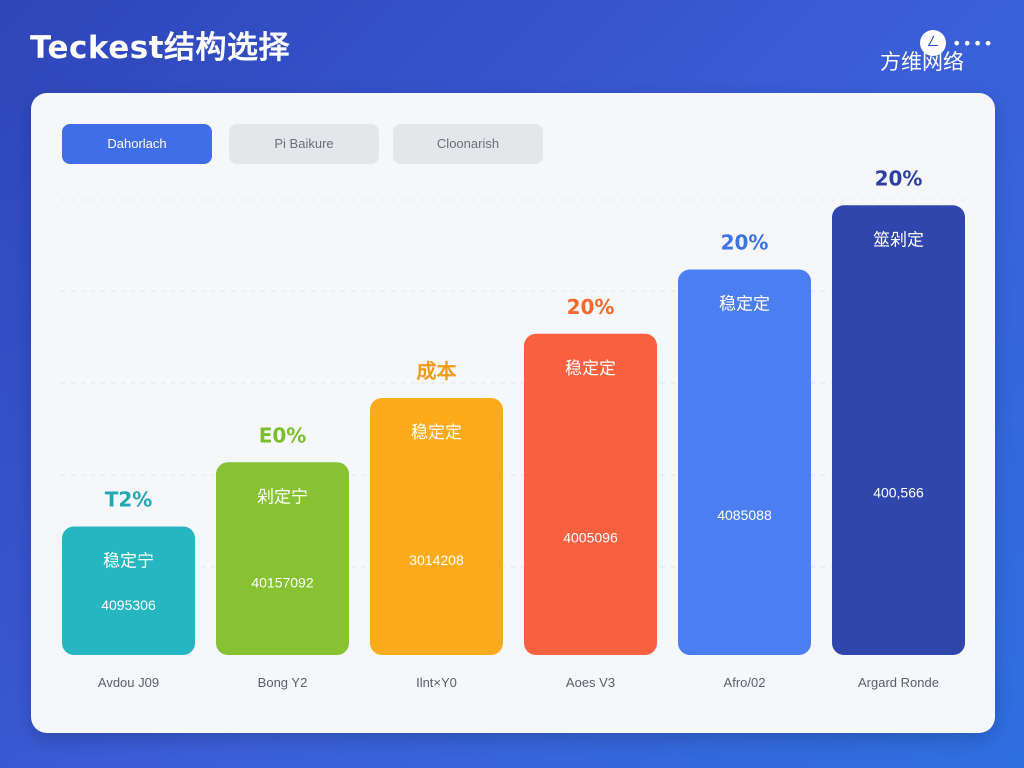  Describe the element at coordinates (898, 240) in the screenshot. I see `bar-inner-label: 筮剁定` at that location.